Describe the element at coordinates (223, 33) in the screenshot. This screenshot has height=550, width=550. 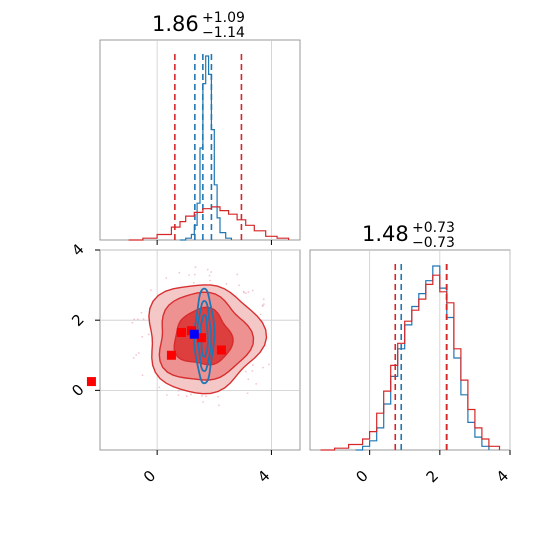
I see `title-minus: −1.14` at that location.